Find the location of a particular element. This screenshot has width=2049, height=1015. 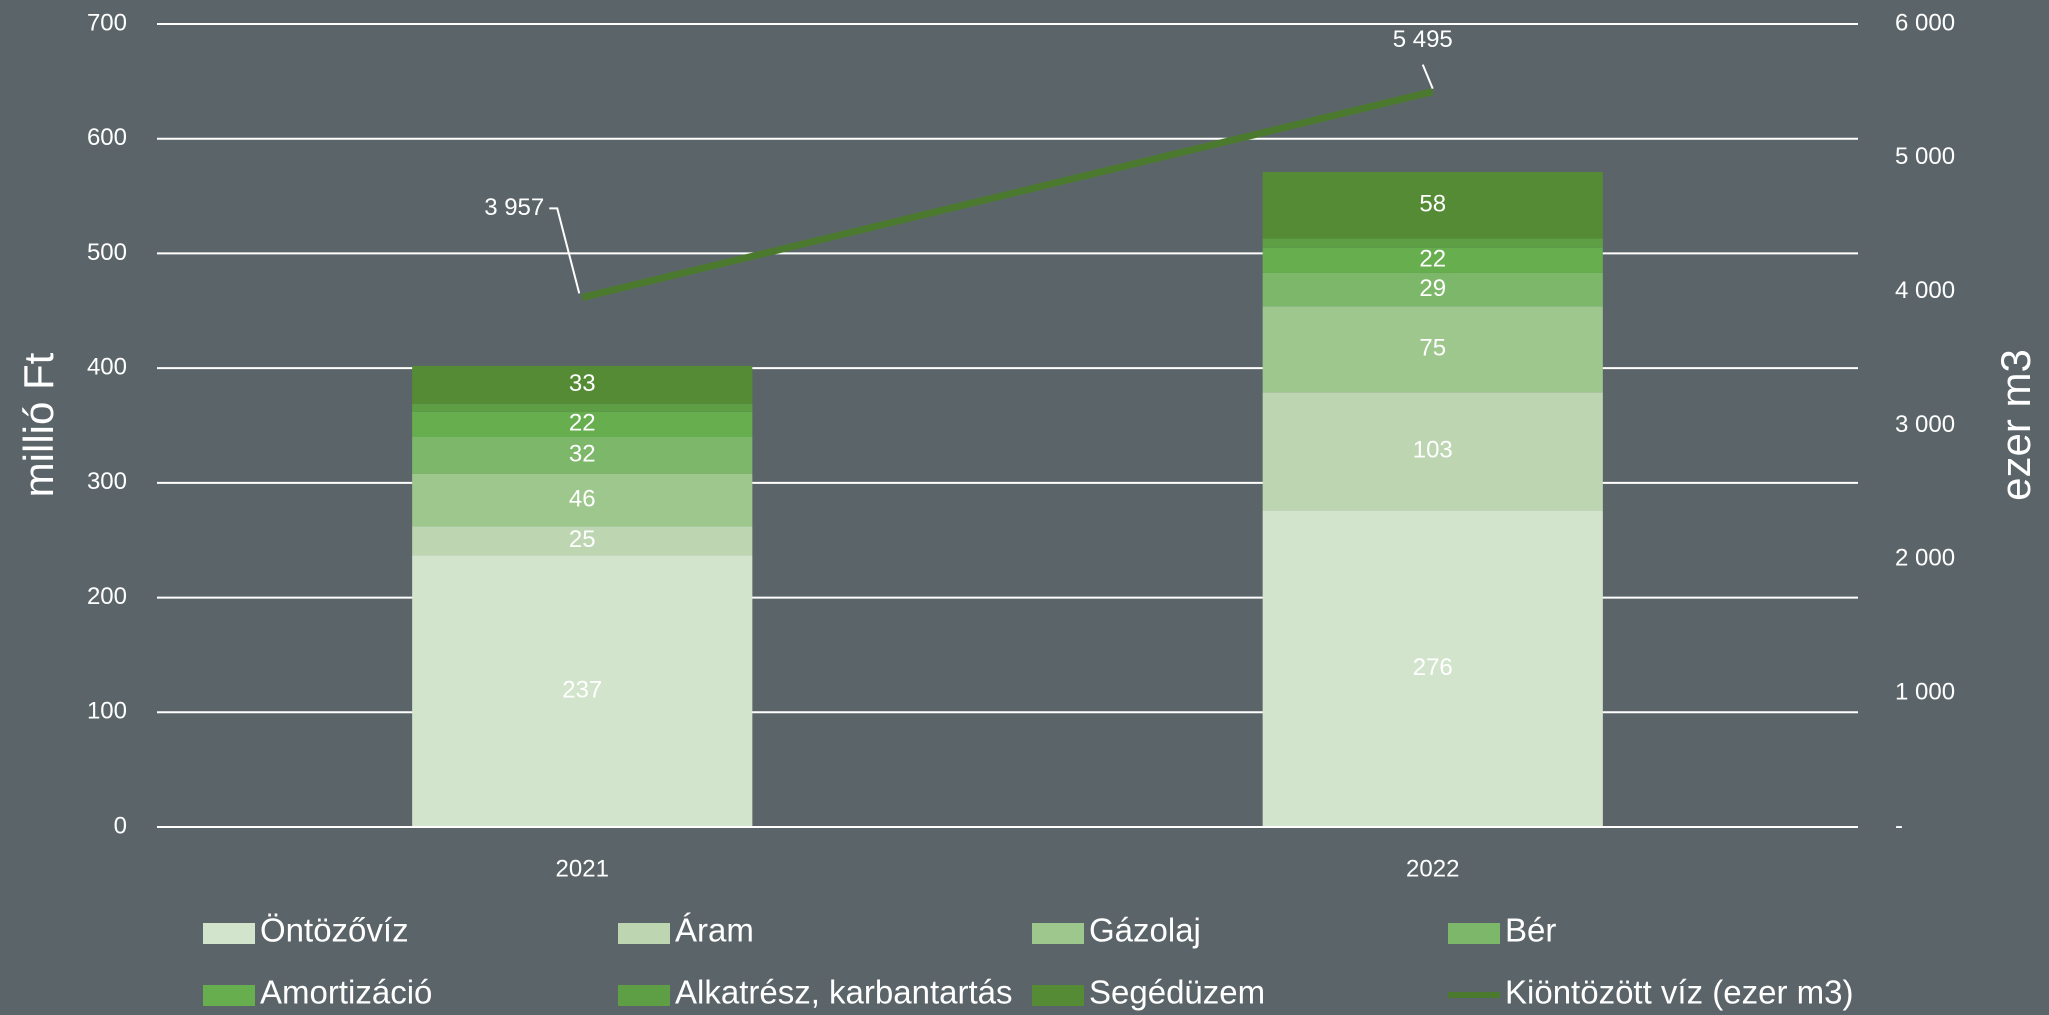

legend-label: Öntözővíz is located at coordinates (334, 930).